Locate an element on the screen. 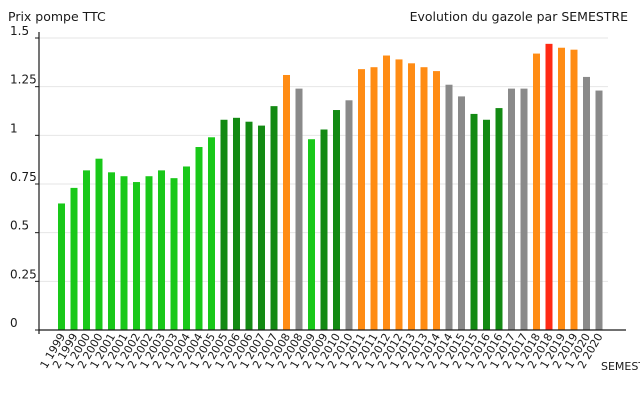 This screenshot has height=400, width=640. y-tick-label: 0.75 is located at coordinates (23, 177).